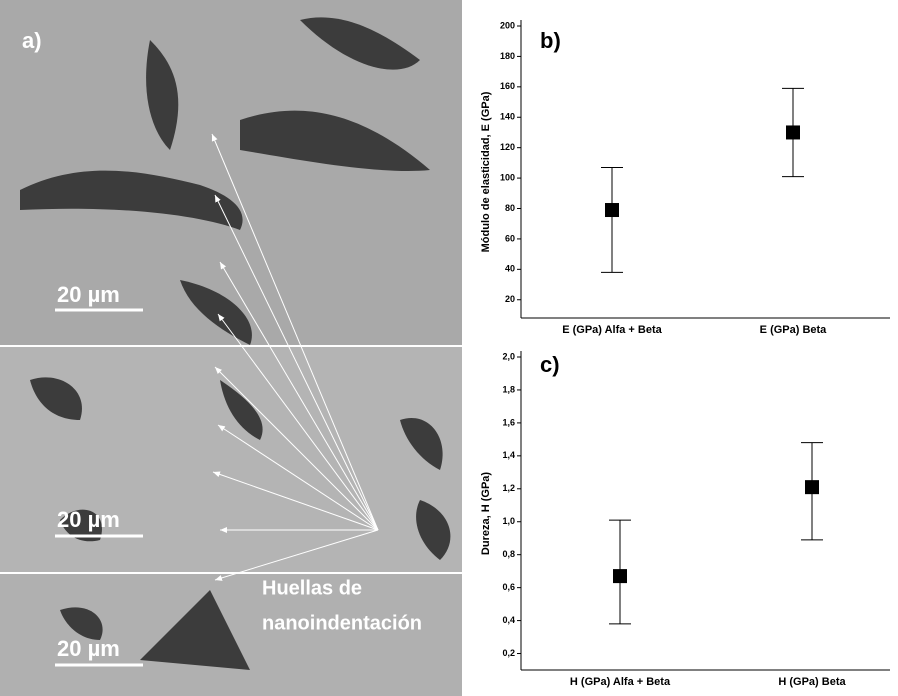  What do you see at coordinates (508, 653) in the screenshot?
I see `y-tick-label: 0,2` at bounding box center [508, 653].